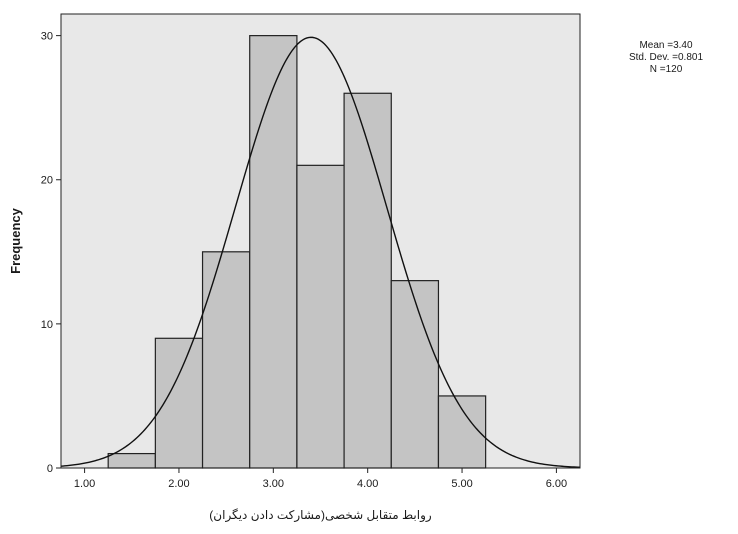 This screenshot has width=738, height=534. What do you see at coordinates (320, 479) in the screenshot?
I see `x-axis-ticks: 1.00 2.00 3.00 4.00 5.00 6.00` at bounding box center [320, 479].